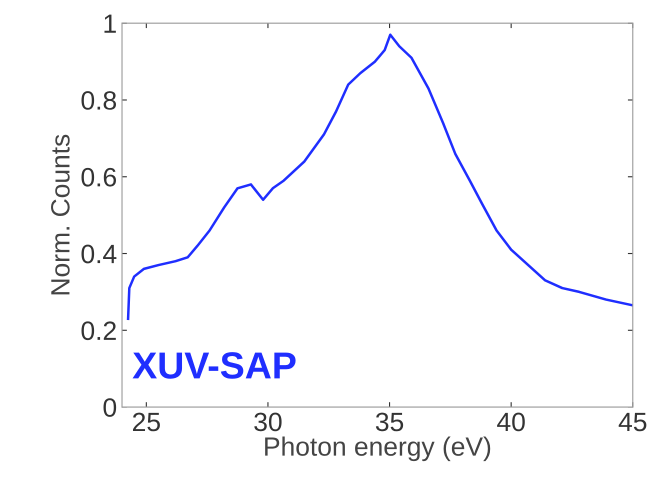  I want to click on y-tick-label: 0, so click(110, 407).